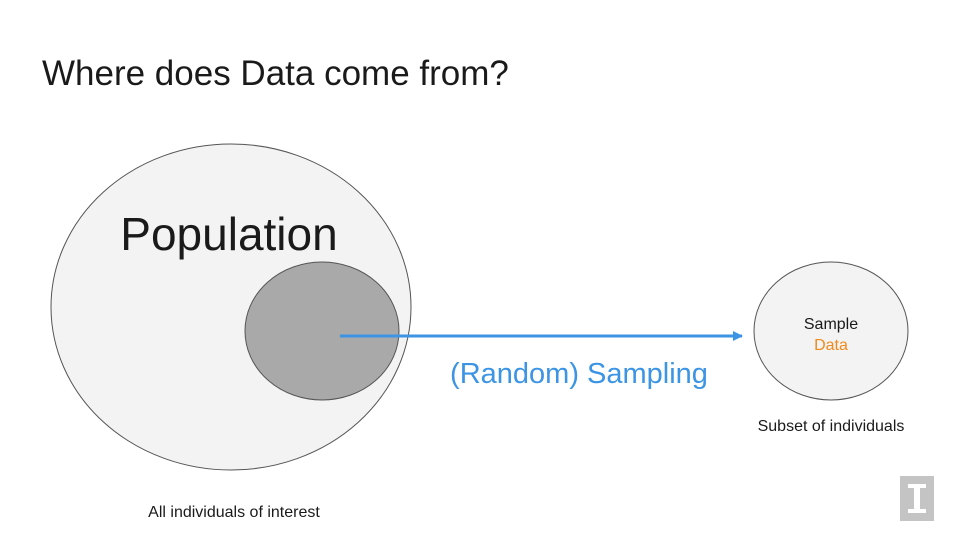 Image resolution: width=960 pixels, height=540 pixels. Describe the element at coordinates (234, 512) in the screenshot. I see `population-caption: All individuals of interest` at that location.